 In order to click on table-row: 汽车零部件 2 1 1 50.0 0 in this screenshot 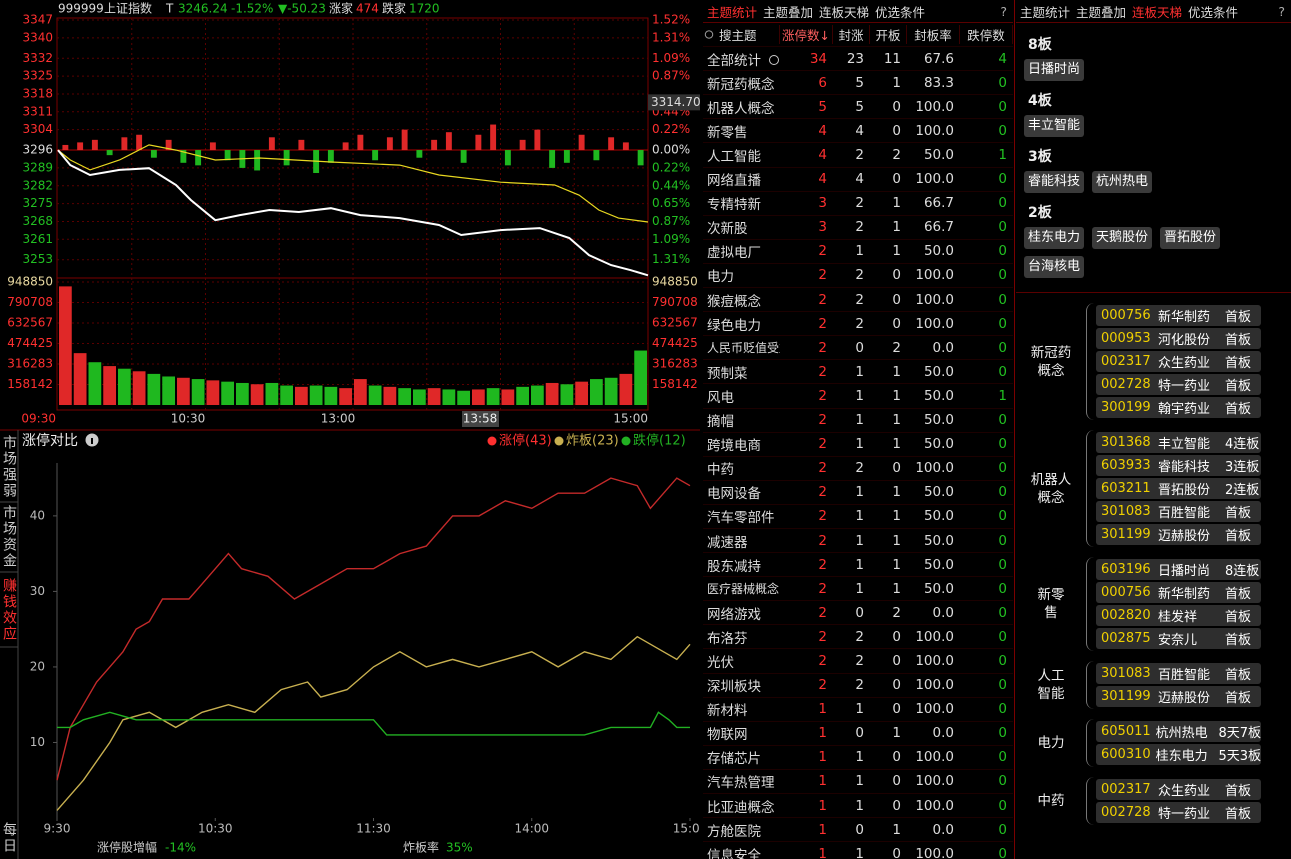, I will do `click(858, 517)`.